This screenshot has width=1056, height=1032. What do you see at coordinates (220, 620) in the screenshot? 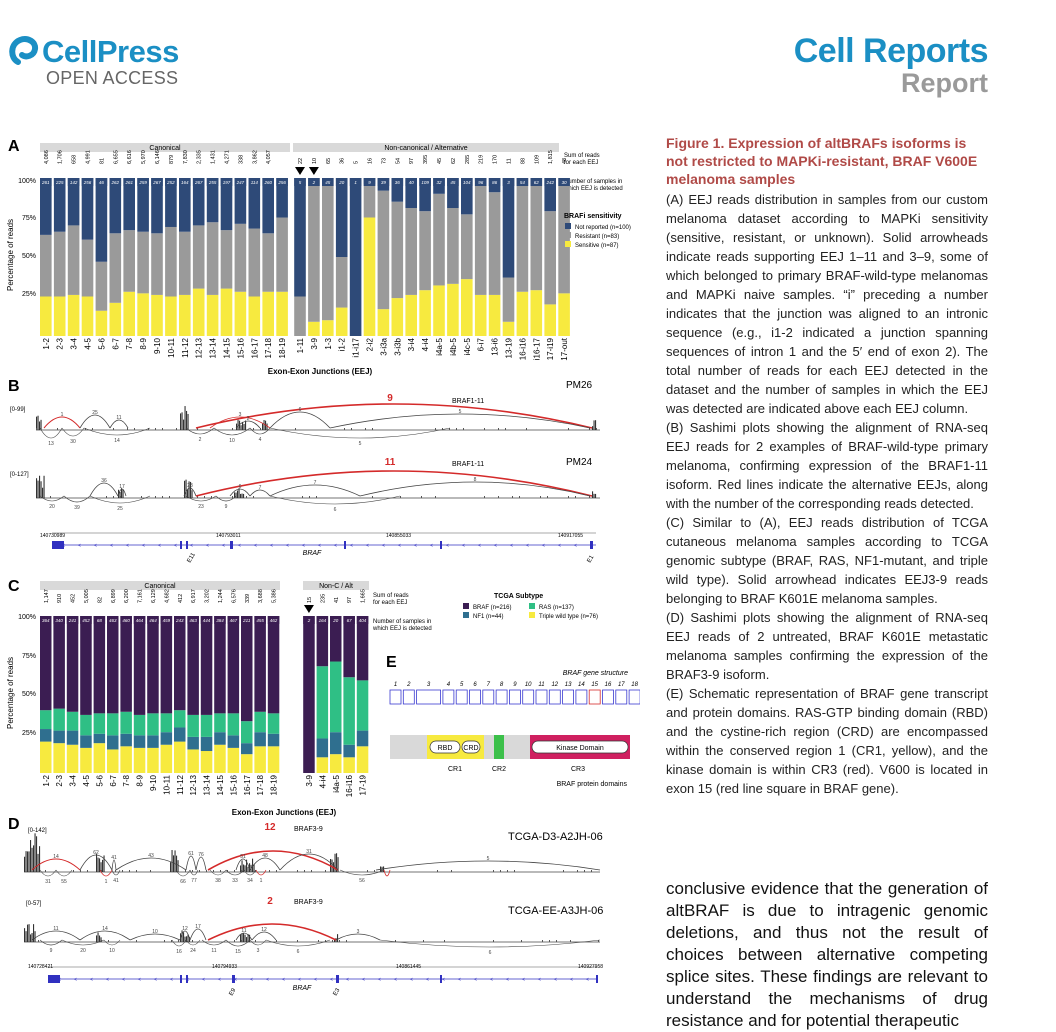
I see `sample-count: 384` at bounding box center [220, 620].